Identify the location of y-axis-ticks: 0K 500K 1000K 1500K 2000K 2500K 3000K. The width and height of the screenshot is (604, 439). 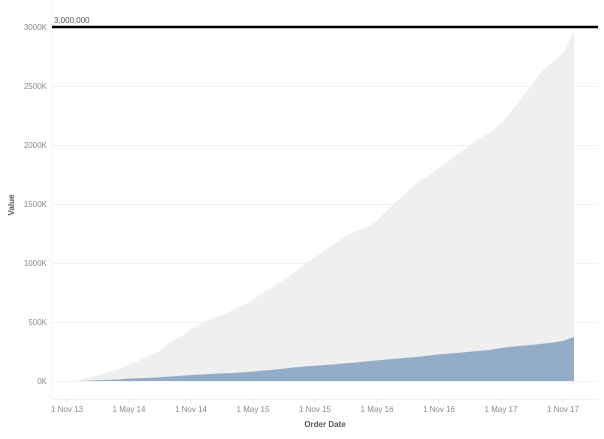
(36, 204).